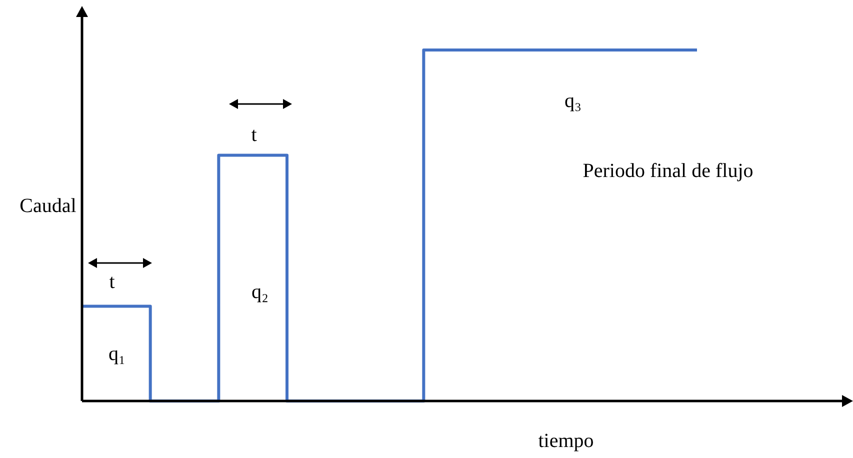  Describe the element at coordinates (566, 441) in the screenshot. I see `x-axis-title: tiempo` at that location.